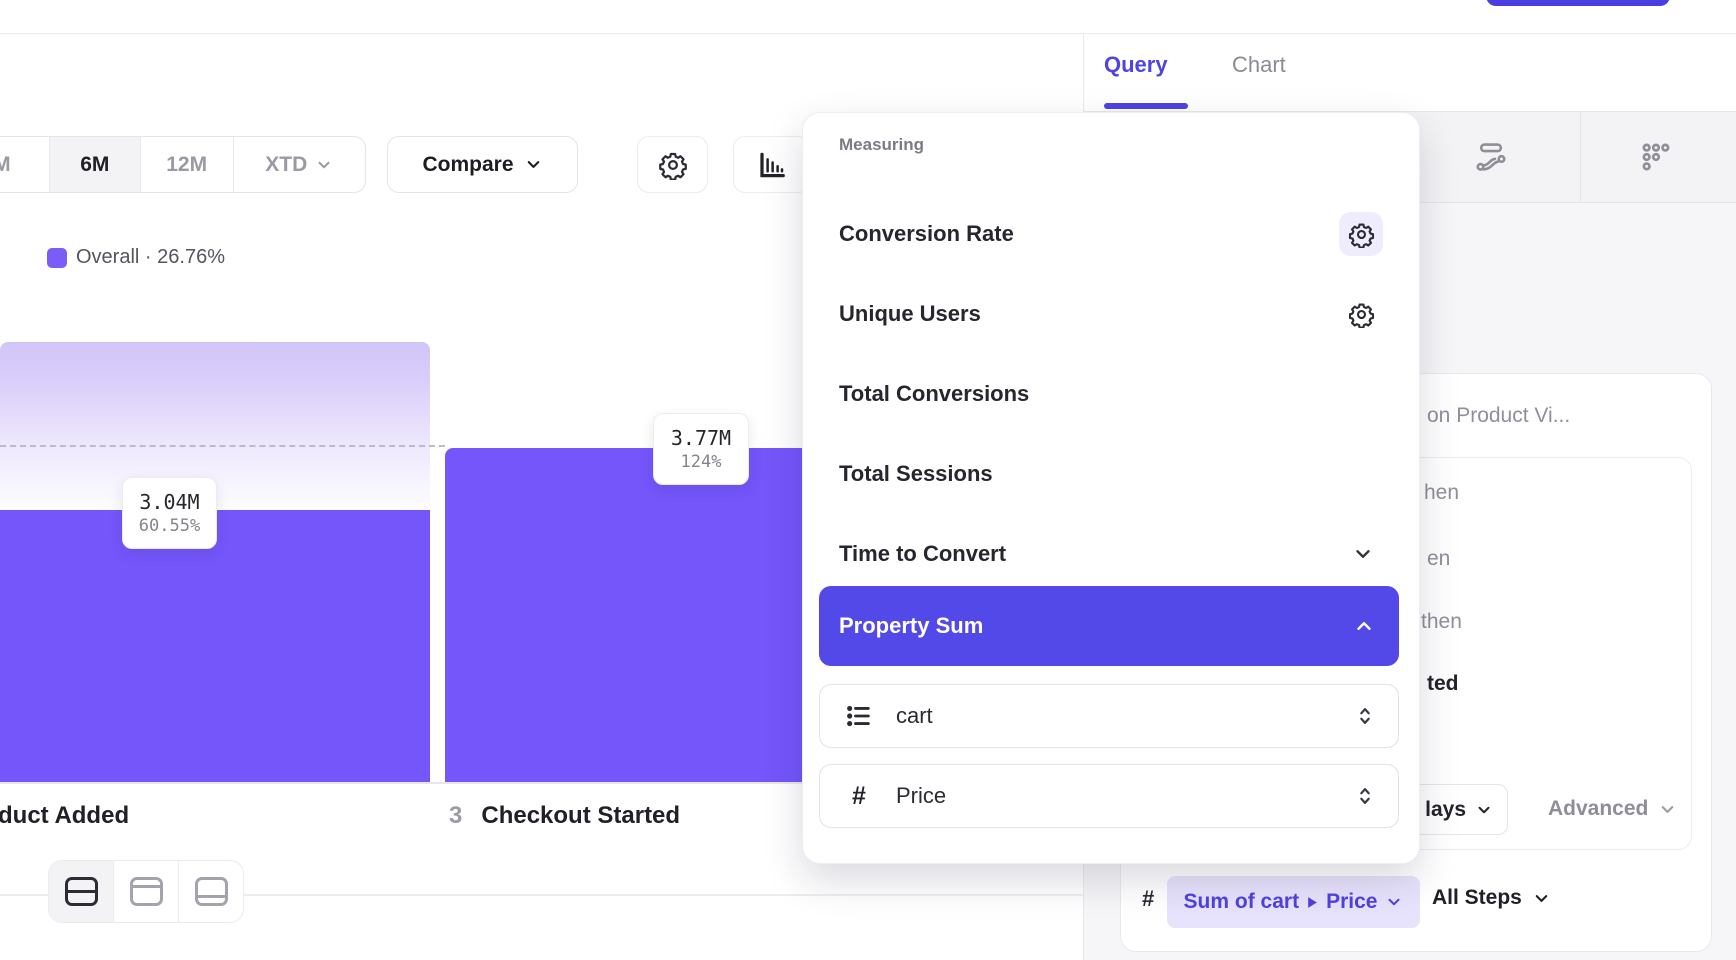  Describe the element at coordinates (1578, 3) in the screenshot. I see `primary-action-button` at that location.